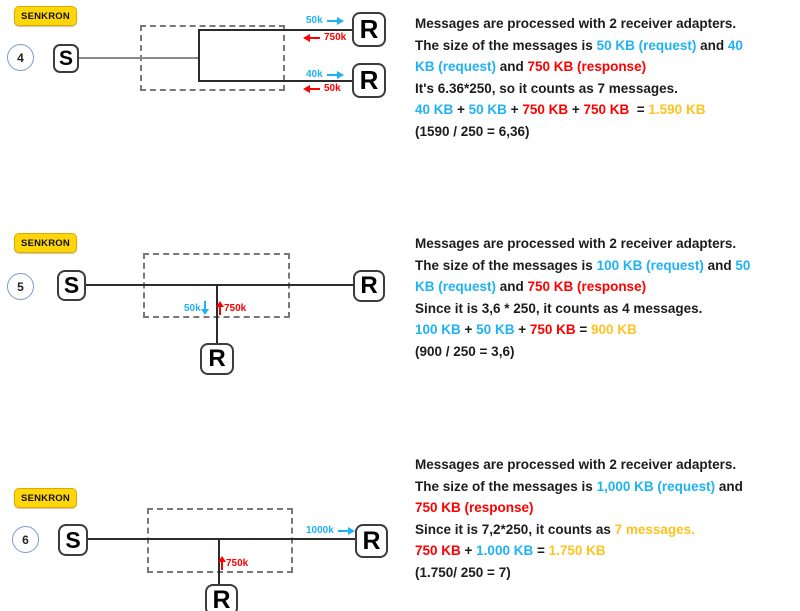 This screenshot has width=800, height=611. I want to click on scenario-number-circle: 4, so click(20, 57).